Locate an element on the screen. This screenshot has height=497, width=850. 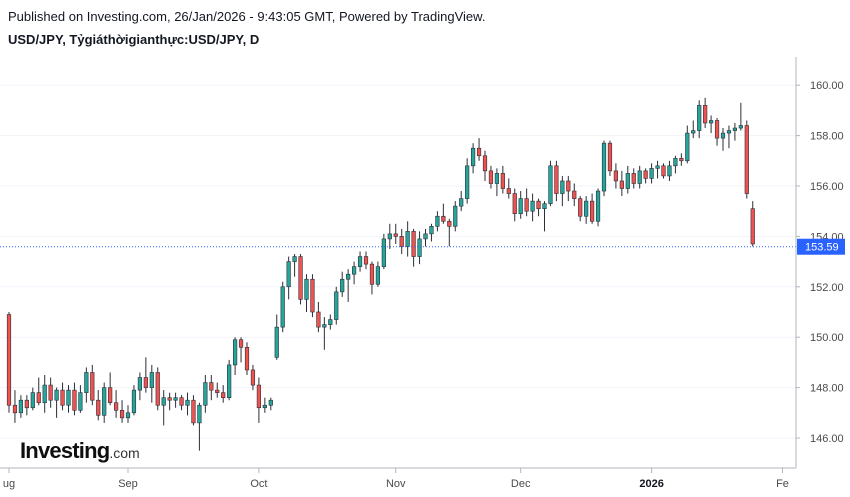
y-tick-label: 160.00 is located at coordinates (827, 86).